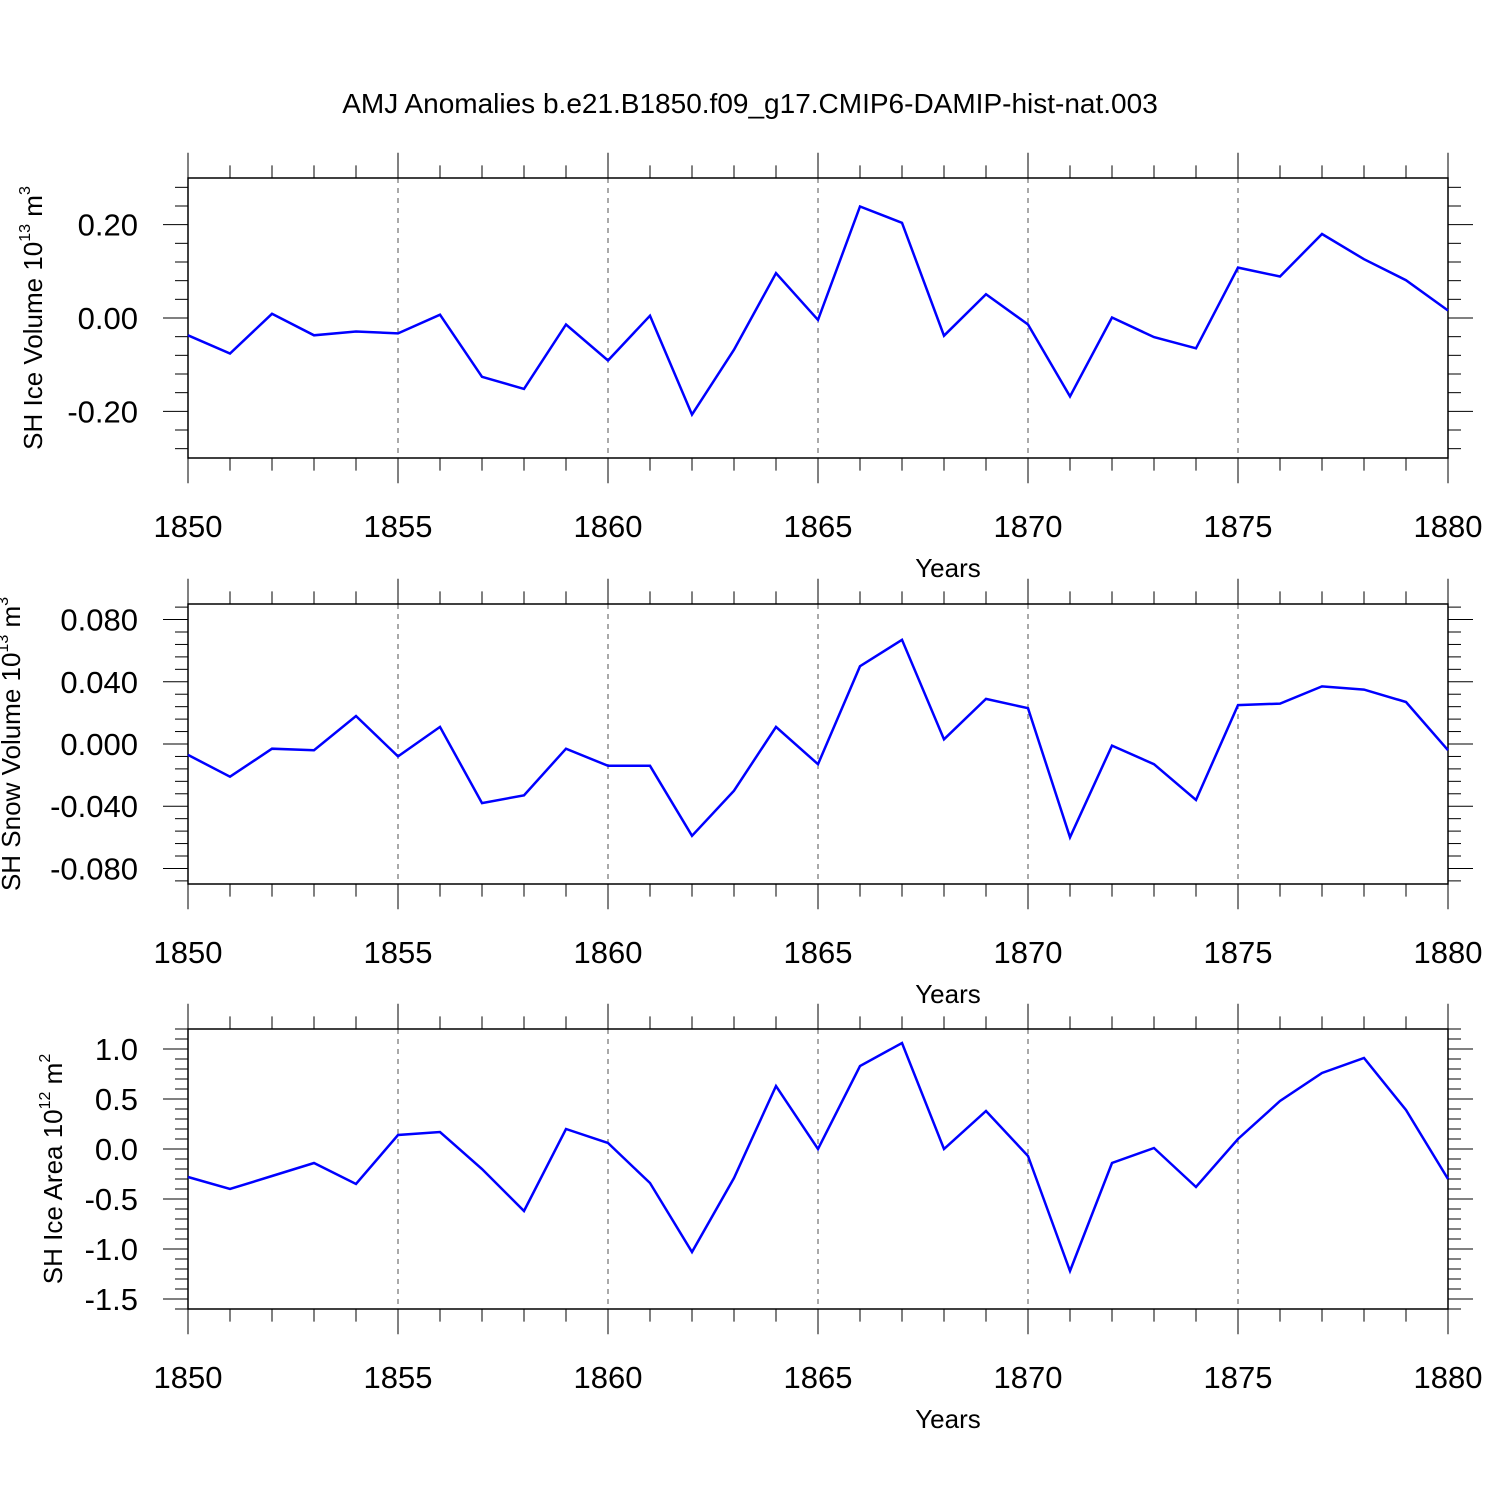  I want to click on y-tick-label: 1.0, so click(116, 1049).